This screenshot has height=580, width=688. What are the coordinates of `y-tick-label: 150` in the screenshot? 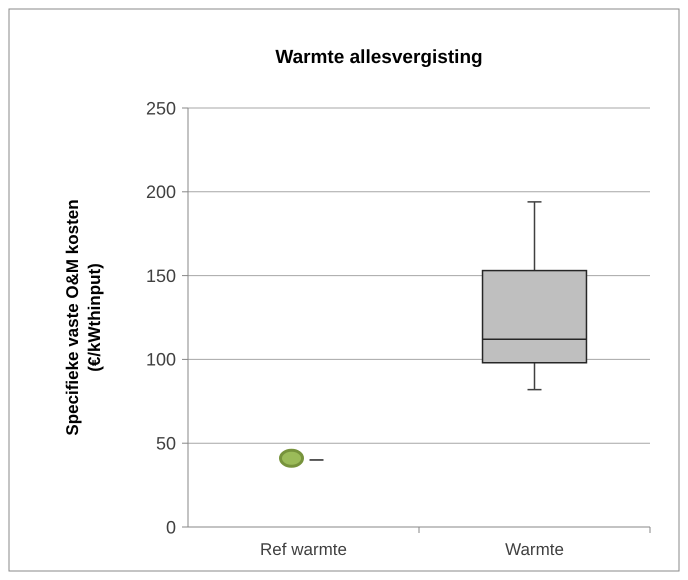 It's located at (161, 276).